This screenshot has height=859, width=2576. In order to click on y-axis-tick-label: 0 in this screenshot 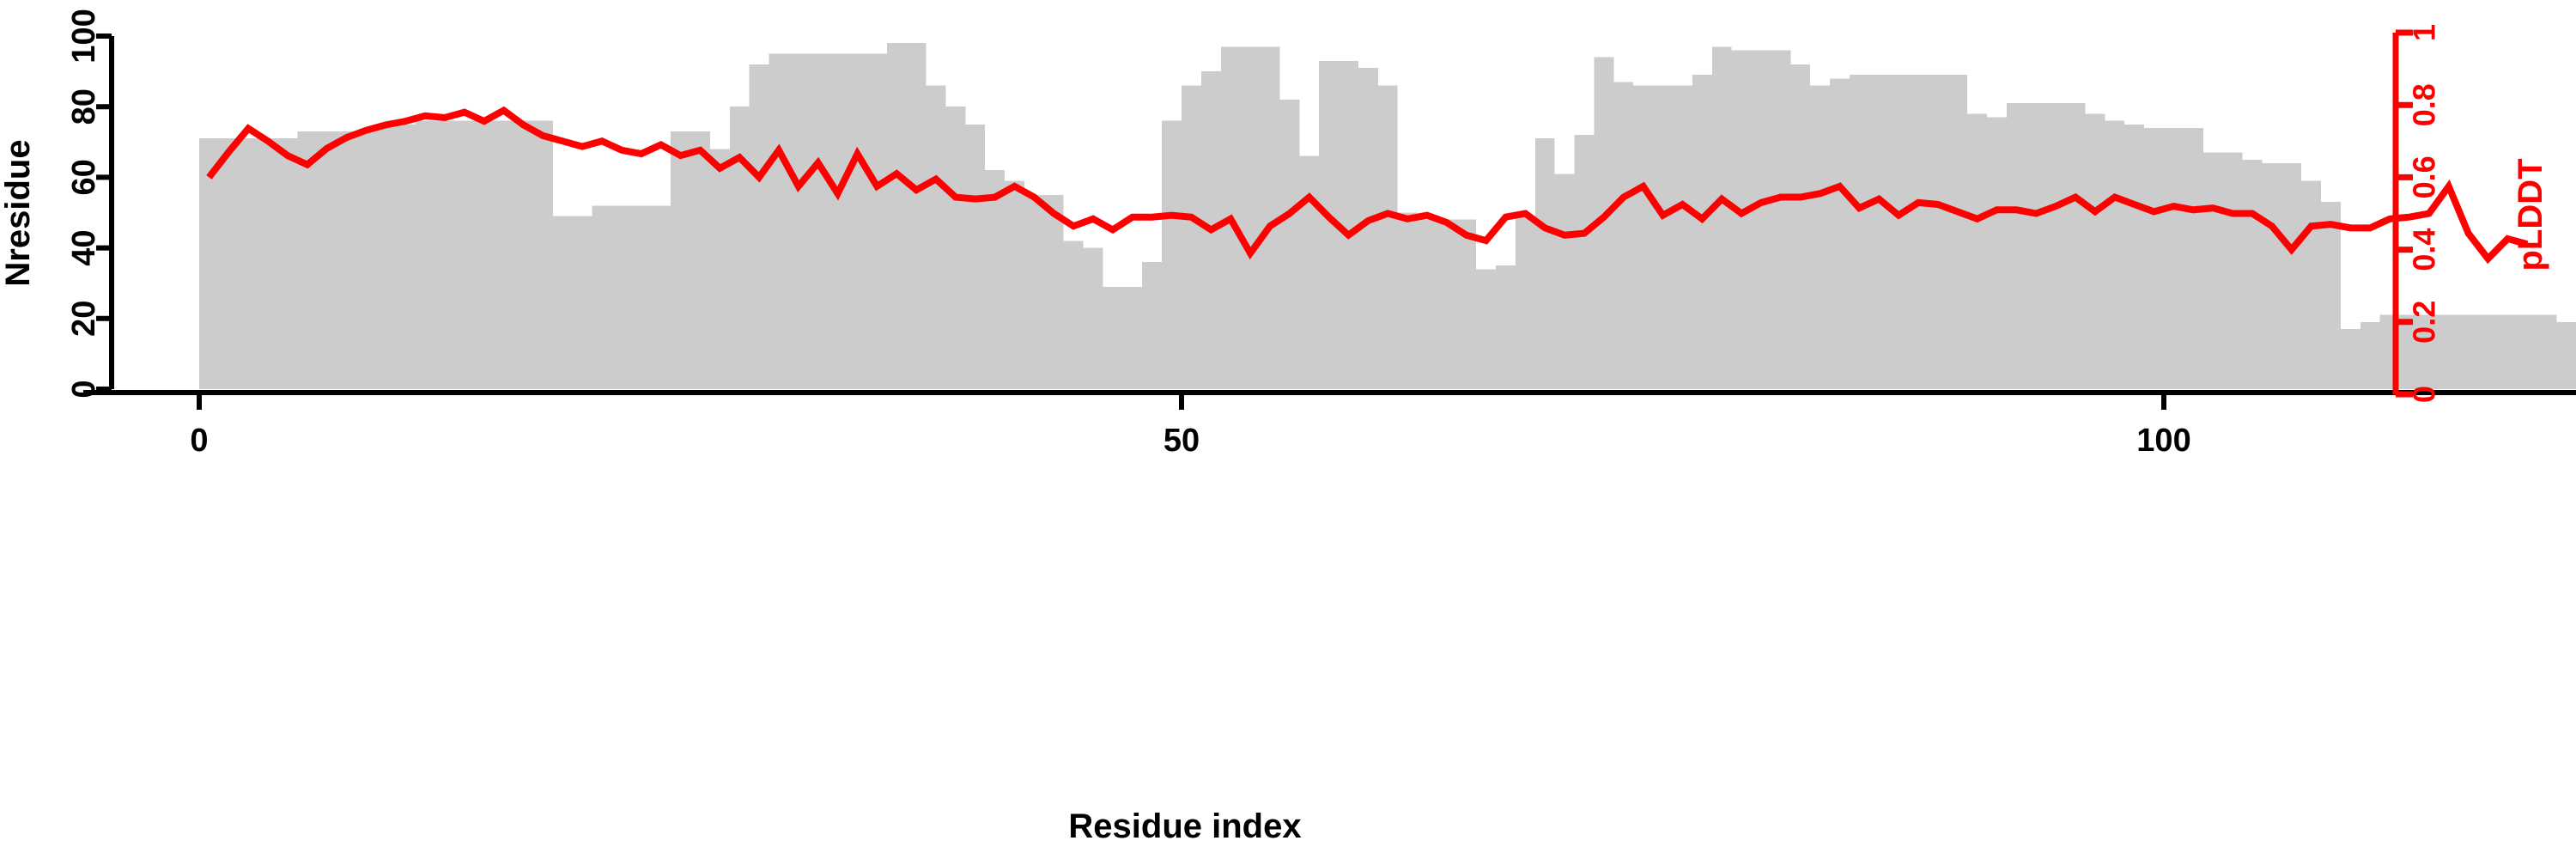, I will do `click(84, 389)`.